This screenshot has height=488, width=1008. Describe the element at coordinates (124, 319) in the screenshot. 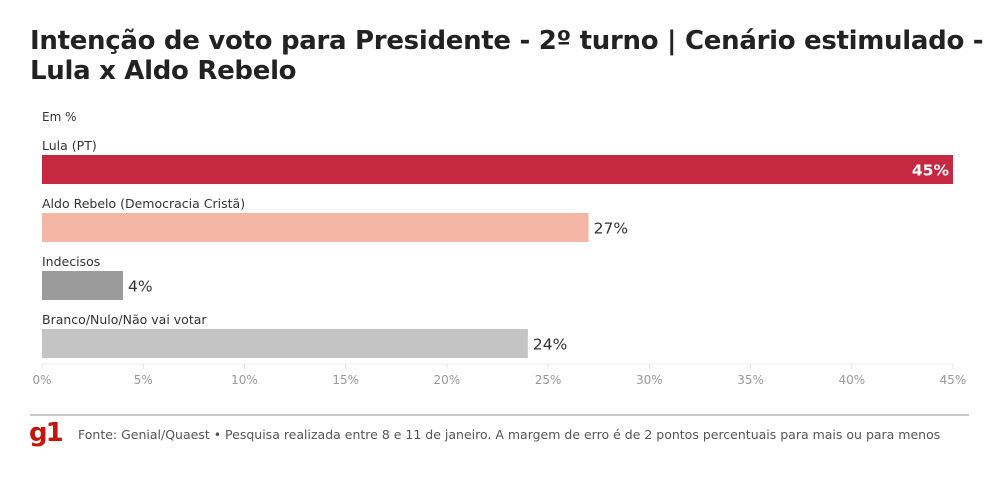

I see `category-label: Branco/Nulo/Não vai votar` at that location.